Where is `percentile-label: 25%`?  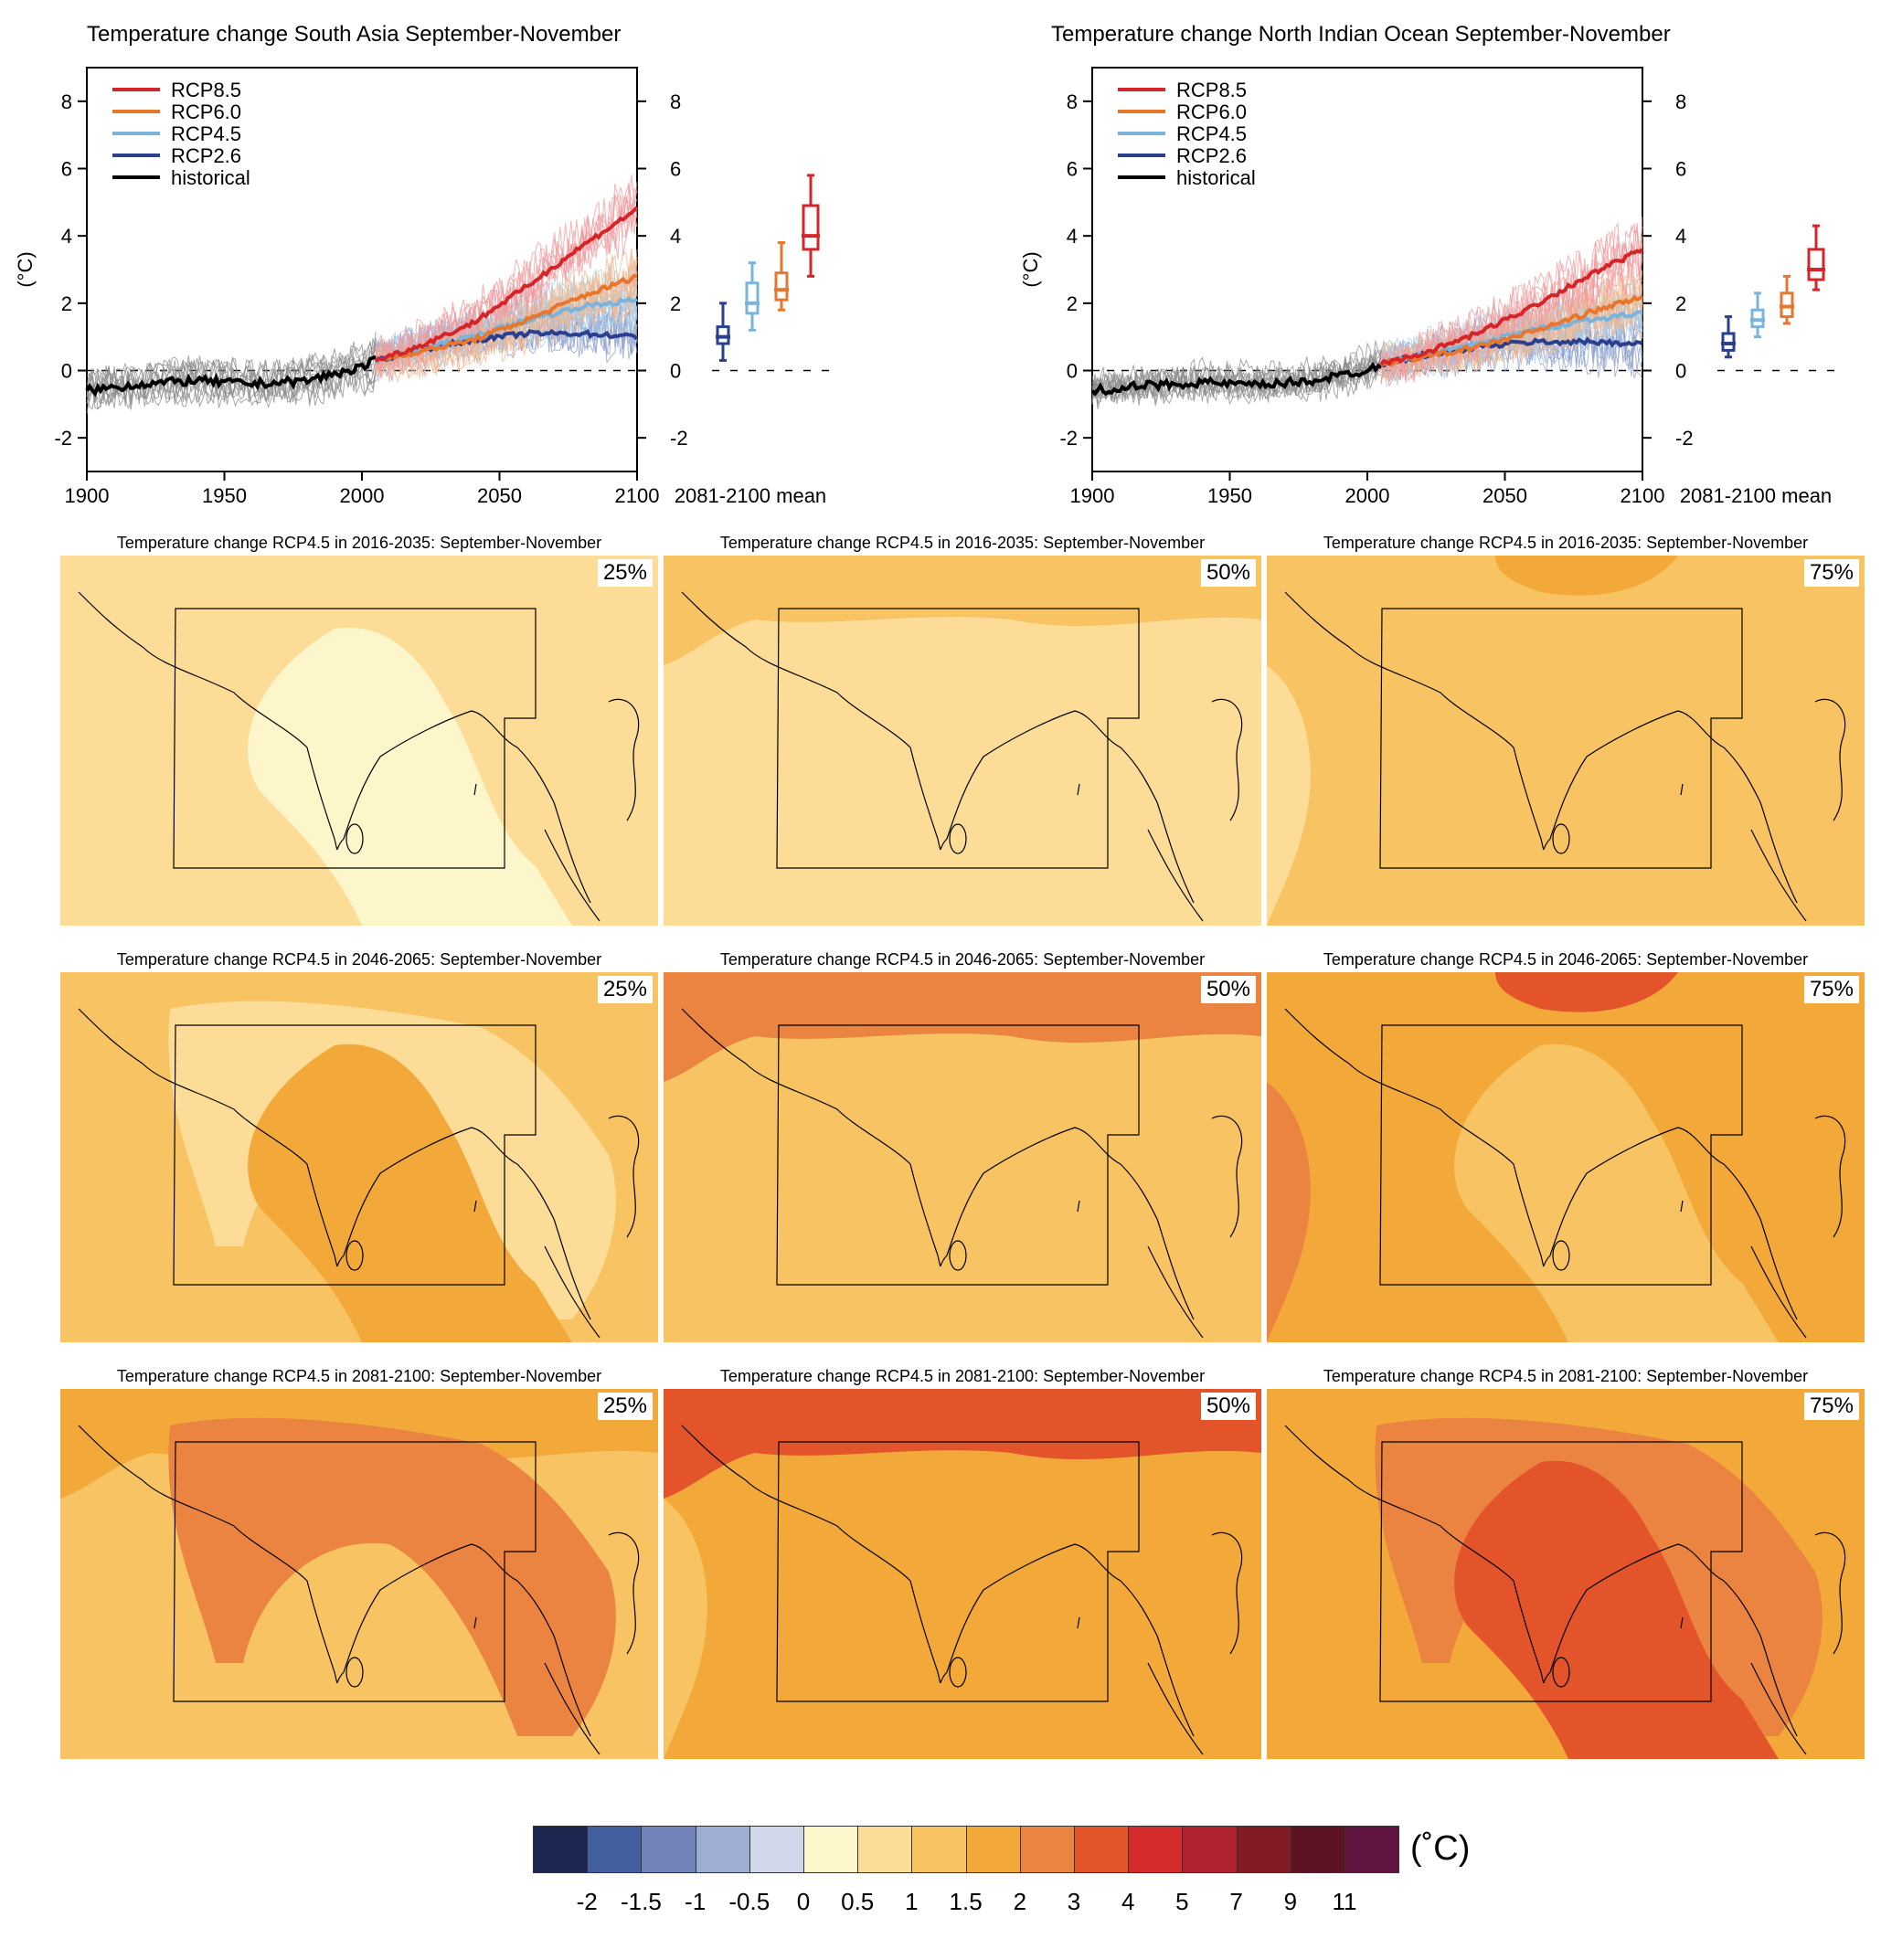 percentile-label: 25% is located at coordinates (625, 989).